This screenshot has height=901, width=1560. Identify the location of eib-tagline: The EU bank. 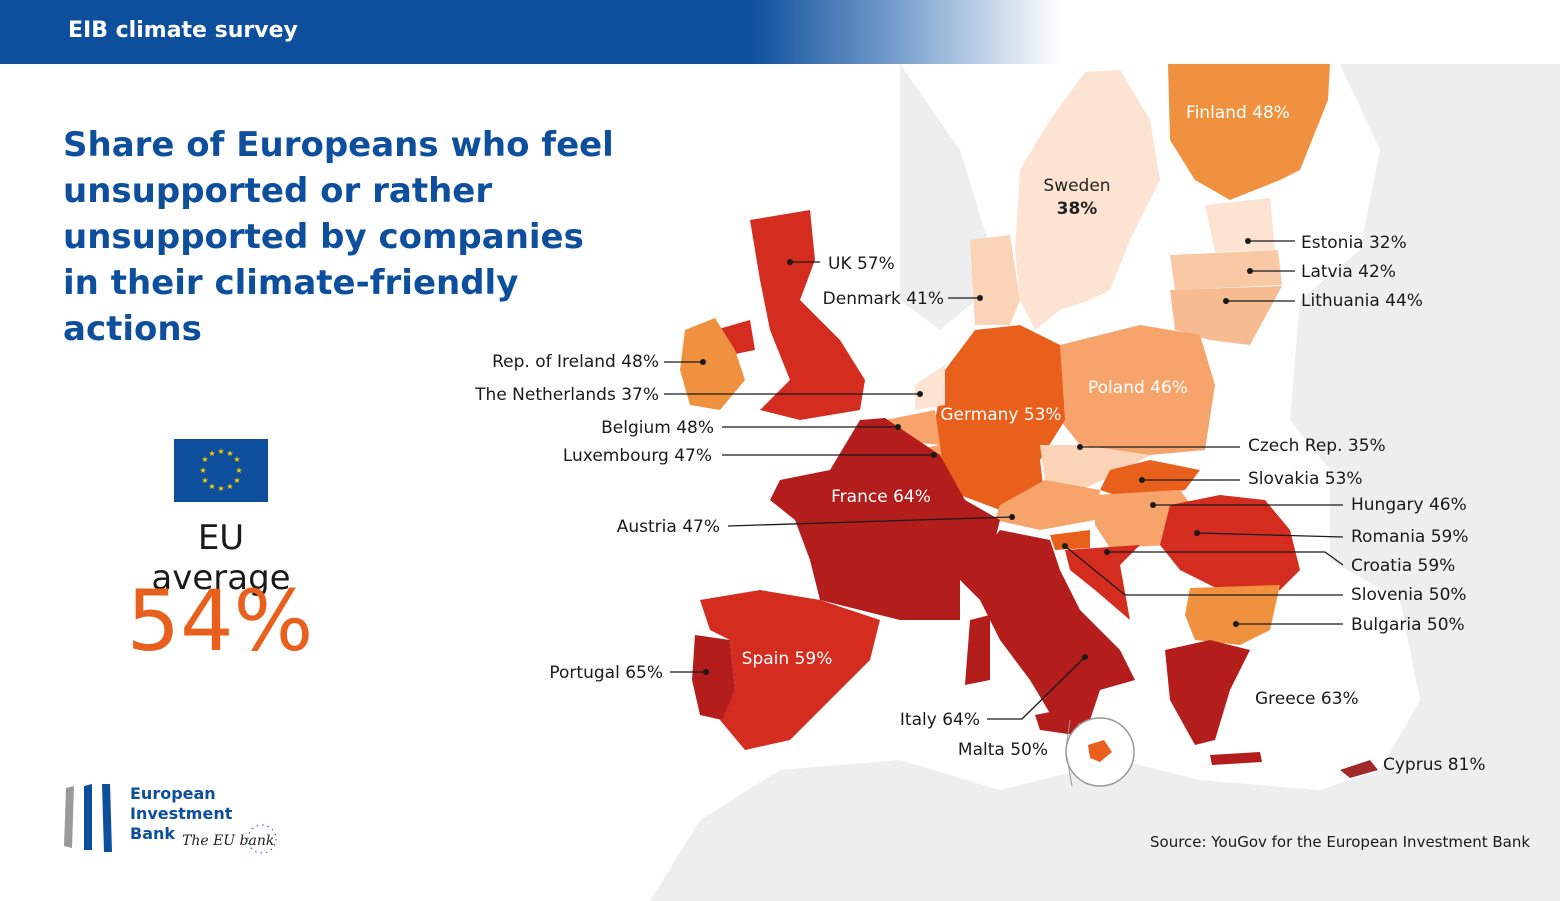
(228, 841).